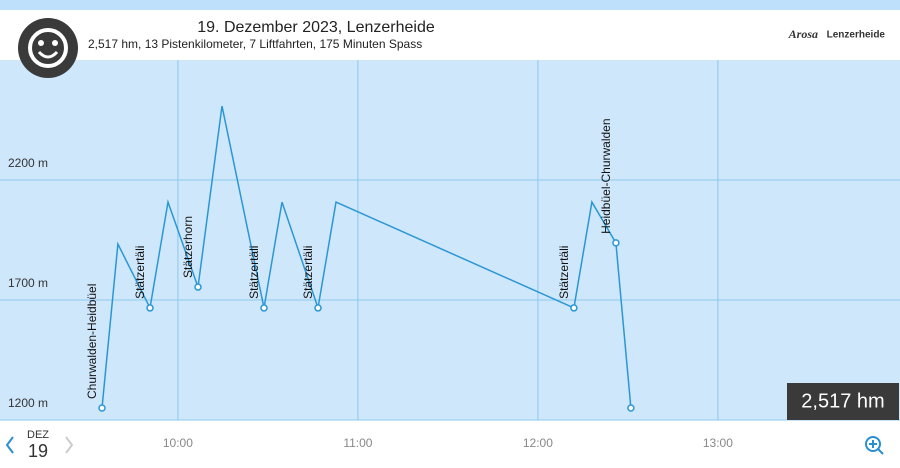 The image size is (900, 468). What do you see at coordinates (876, 447) in the screenshot?
I see `zoom-icon` at bounding box center [876, 447].